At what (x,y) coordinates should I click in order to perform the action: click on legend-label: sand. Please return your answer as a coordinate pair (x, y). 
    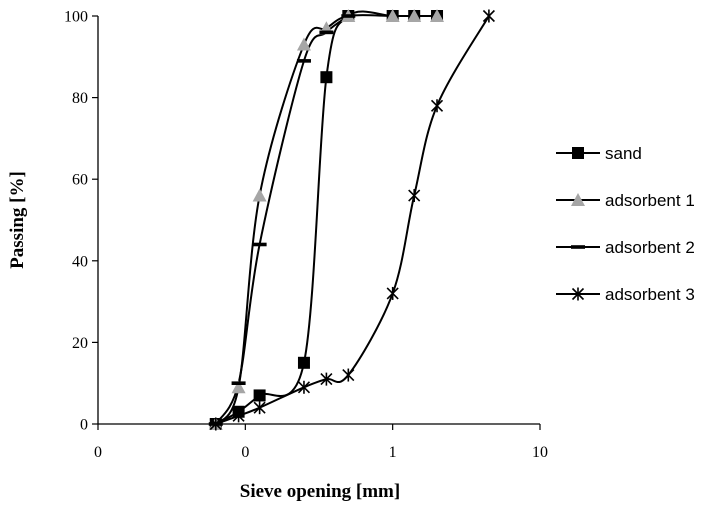
    Looking at the image, I should click on (623, 153).